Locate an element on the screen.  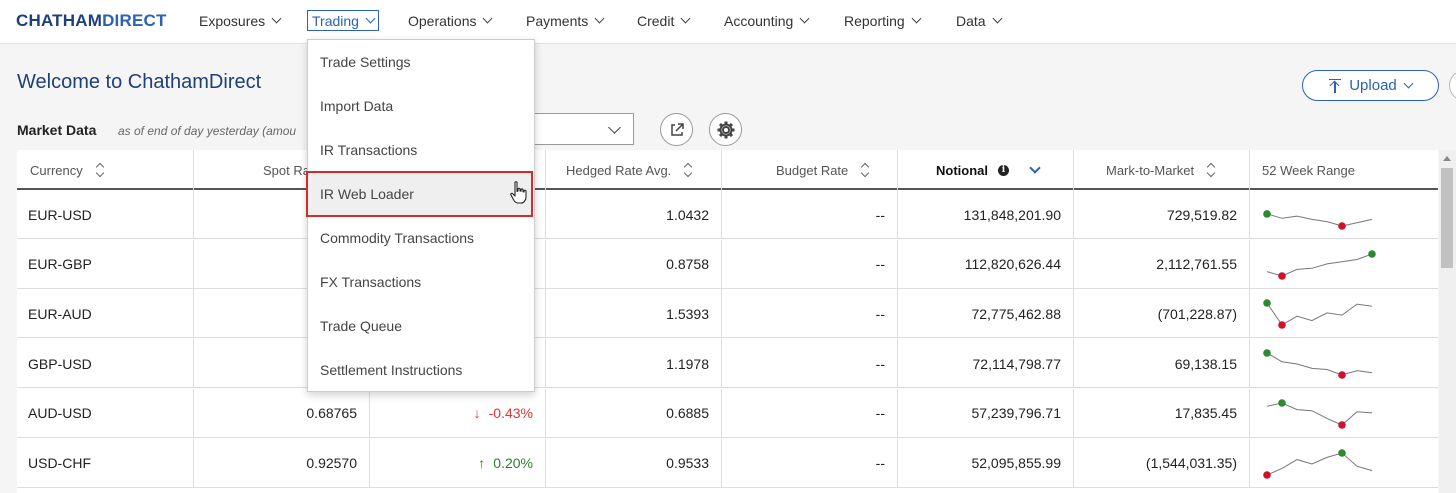
market-data-select is located at coordinates (582, 129).